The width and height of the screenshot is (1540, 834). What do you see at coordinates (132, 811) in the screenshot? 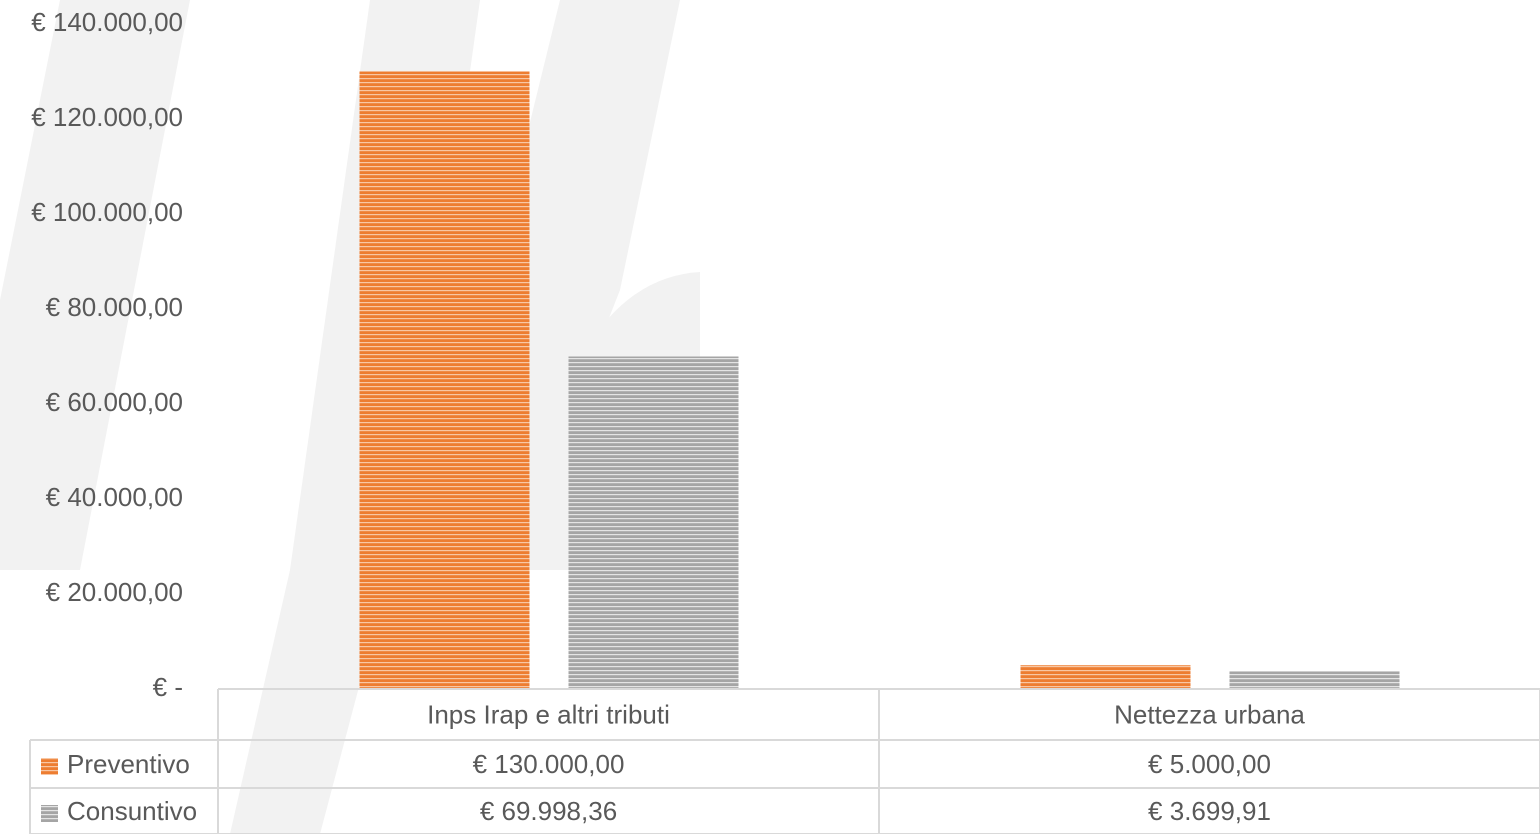
I see `legend-label: Consuntivo` at bounding box center [132, 811].